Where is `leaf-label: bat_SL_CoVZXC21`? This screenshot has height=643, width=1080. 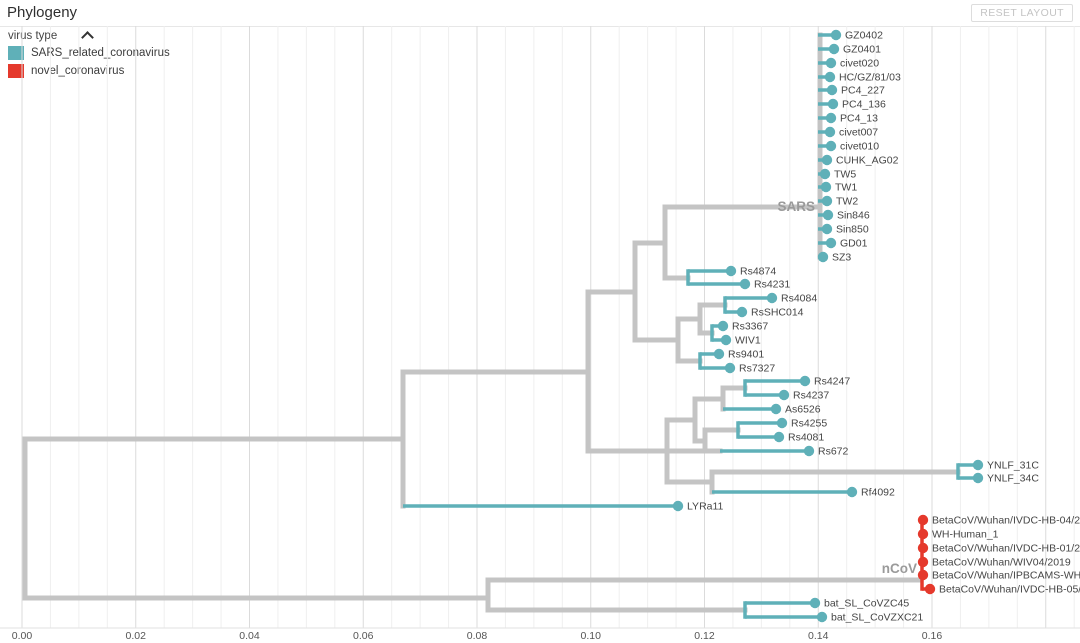
leaf-label: bat_SL_CoVZXC21 is located at coordinates (877, 618).